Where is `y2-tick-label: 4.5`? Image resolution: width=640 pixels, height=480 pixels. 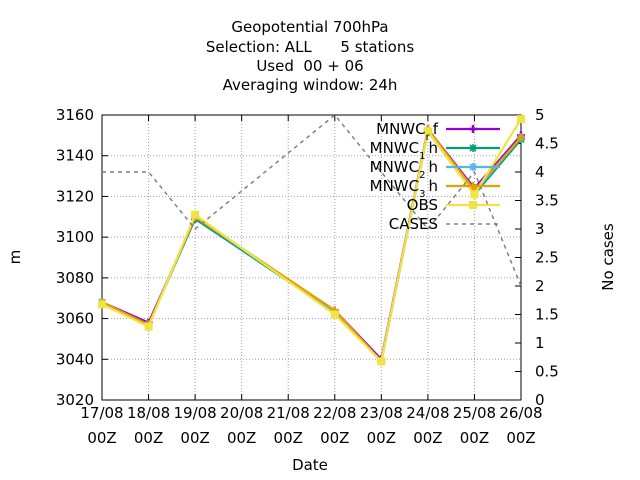
y2-tick-label: 4.5 is located at coordinates (547, 144).